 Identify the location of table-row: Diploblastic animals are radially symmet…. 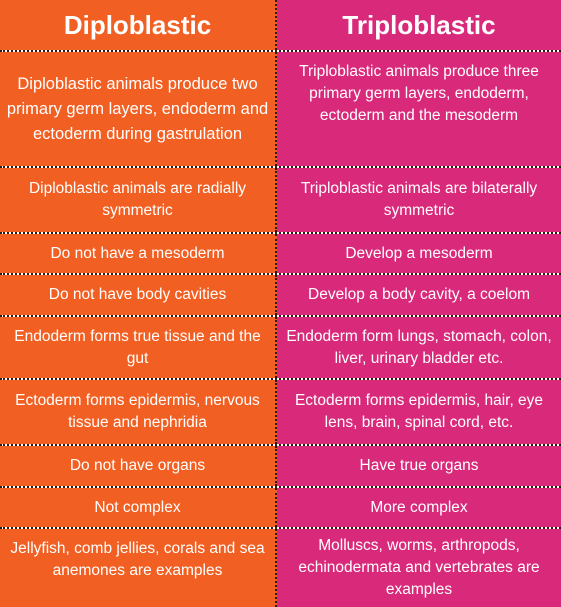
(280, 201).